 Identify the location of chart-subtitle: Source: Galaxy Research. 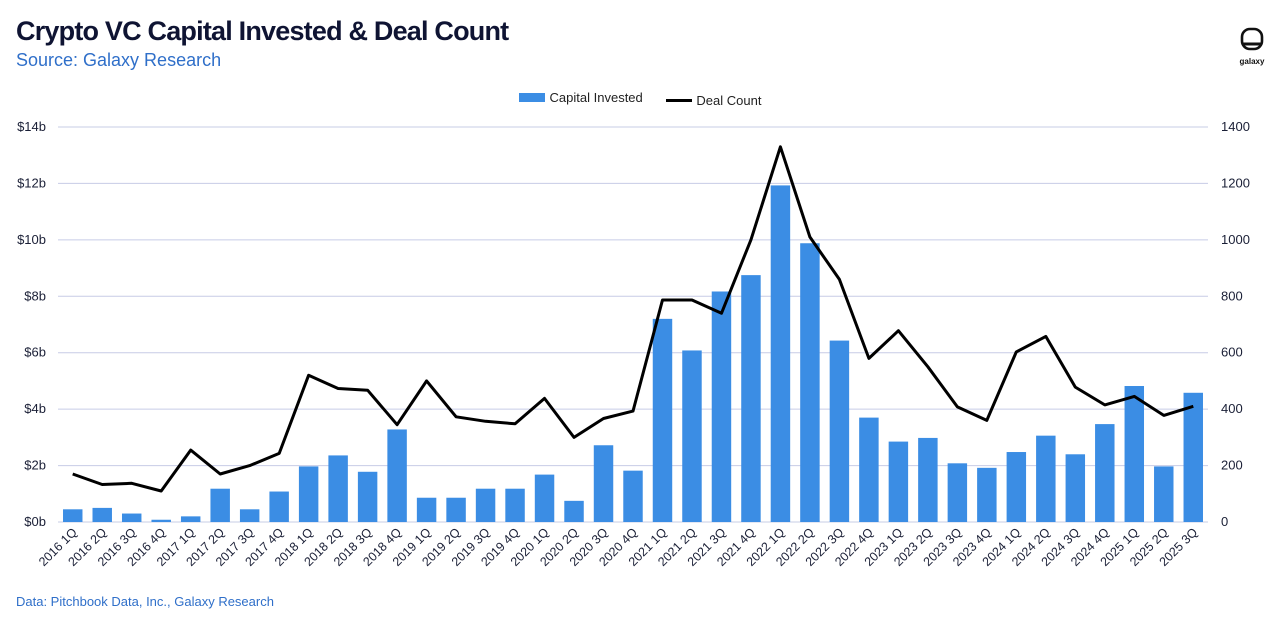
(119, 60).